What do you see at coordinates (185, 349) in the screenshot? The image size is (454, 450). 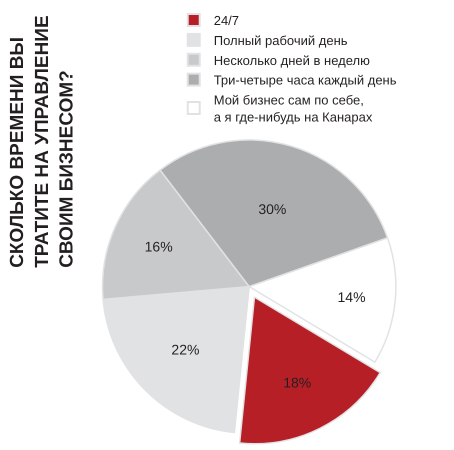 I see `data-label: 22%` at bounding box center [185, 349].